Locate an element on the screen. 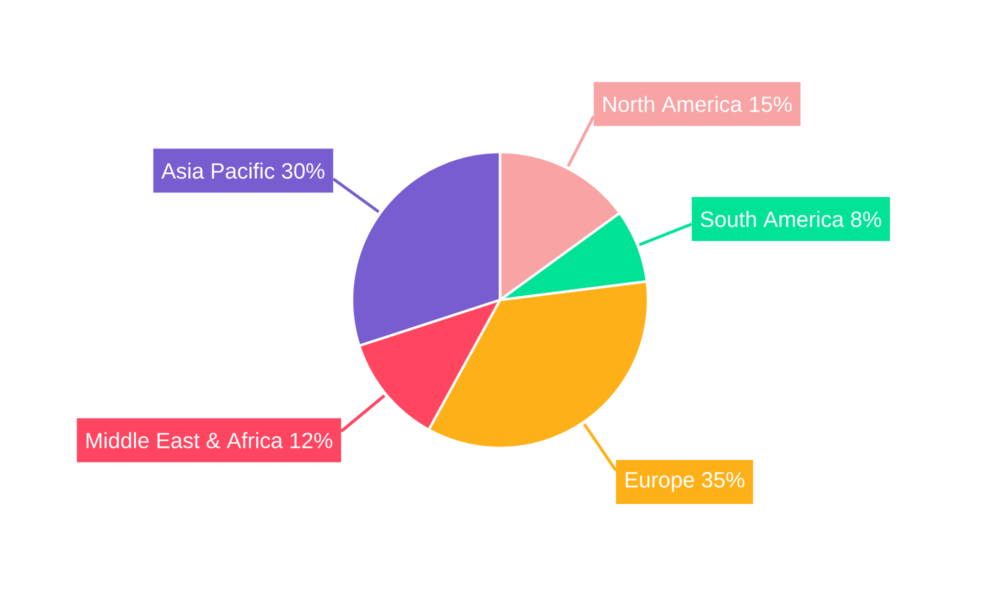  slice-label: North America is located at coordinates (673, 104).